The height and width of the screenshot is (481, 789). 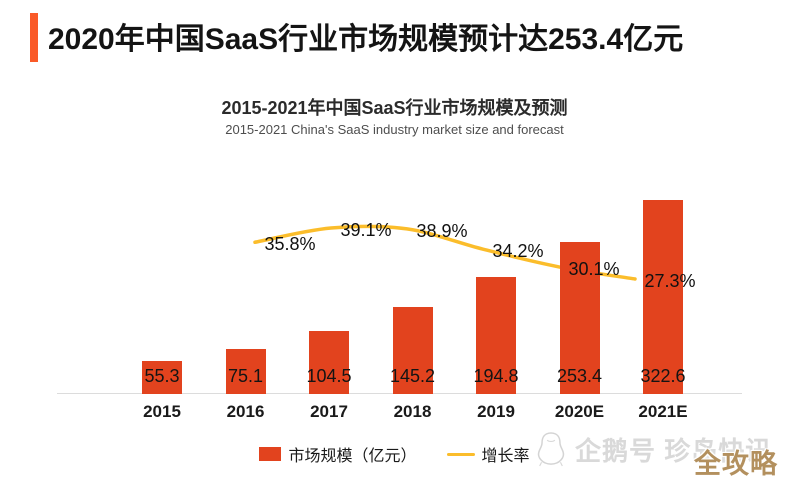 What do you see at coordinates (579, 411) in the screenshot?
I see `x-axis-tick-label: 2020E` at bounding box center [579, 411].